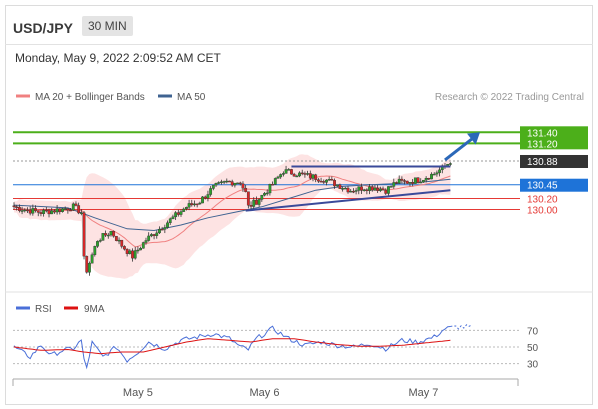 The width and height of the screenshot is (598, 409). What do you see at coordinates (265, 393) in the screenshot?
I see `x-tick-label: May 6` at bounding box center [265, 393].